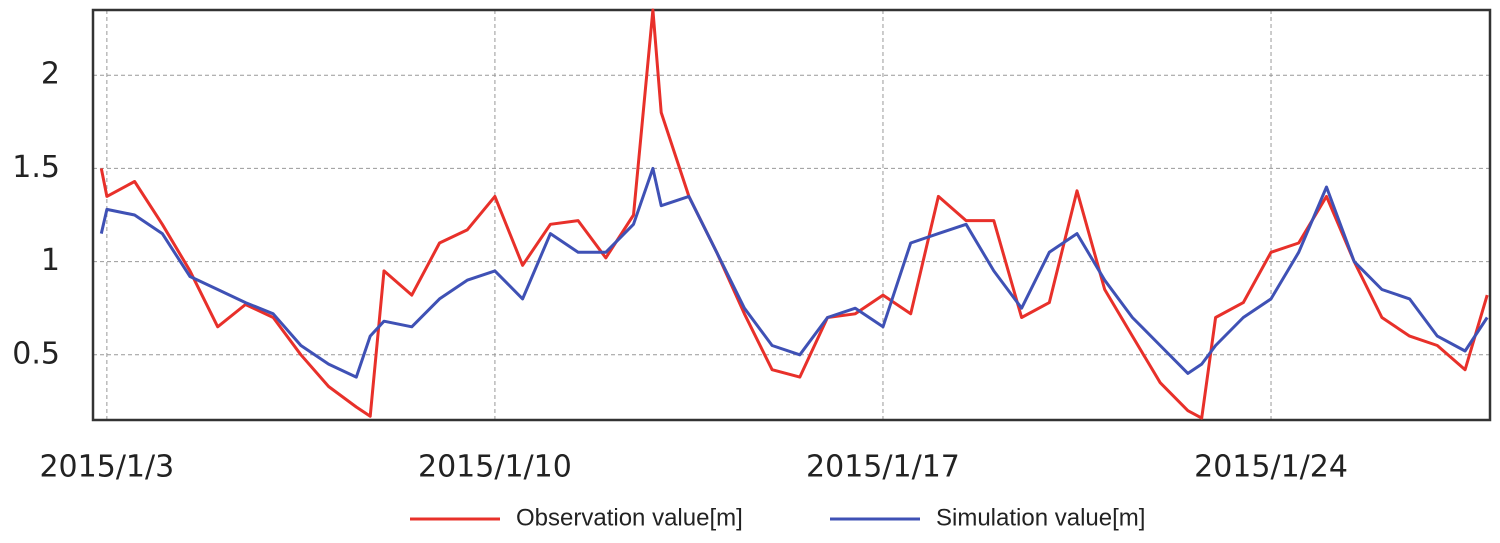  I want to click on x-tick-label: 2015/1/17, so click(883, 467).